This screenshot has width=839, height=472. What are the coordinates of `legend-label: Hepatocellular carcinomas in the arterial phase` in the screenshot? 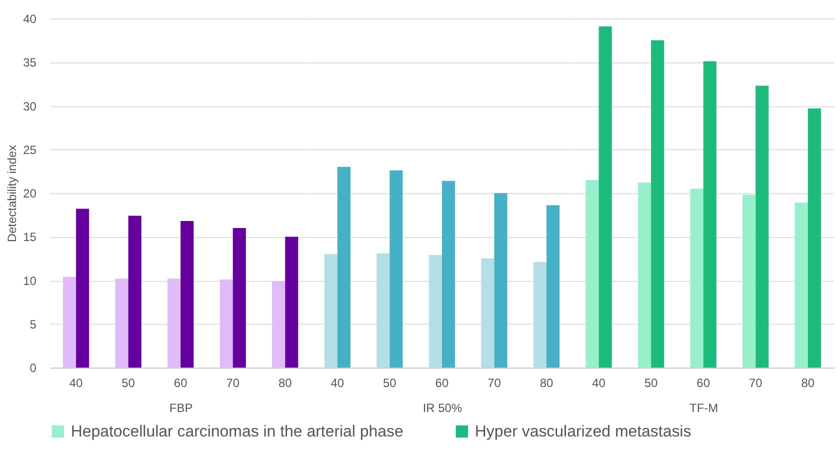 It's located at (237, 431).